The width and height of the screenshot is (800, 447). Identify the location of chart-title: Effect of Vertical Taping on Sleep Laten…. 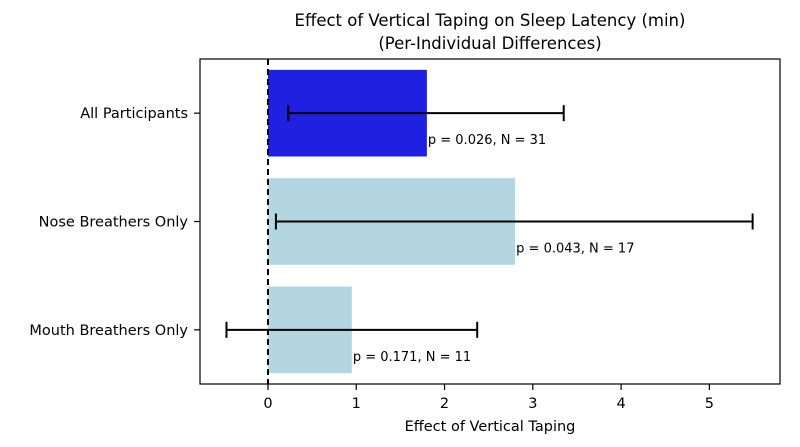
(490, 20).